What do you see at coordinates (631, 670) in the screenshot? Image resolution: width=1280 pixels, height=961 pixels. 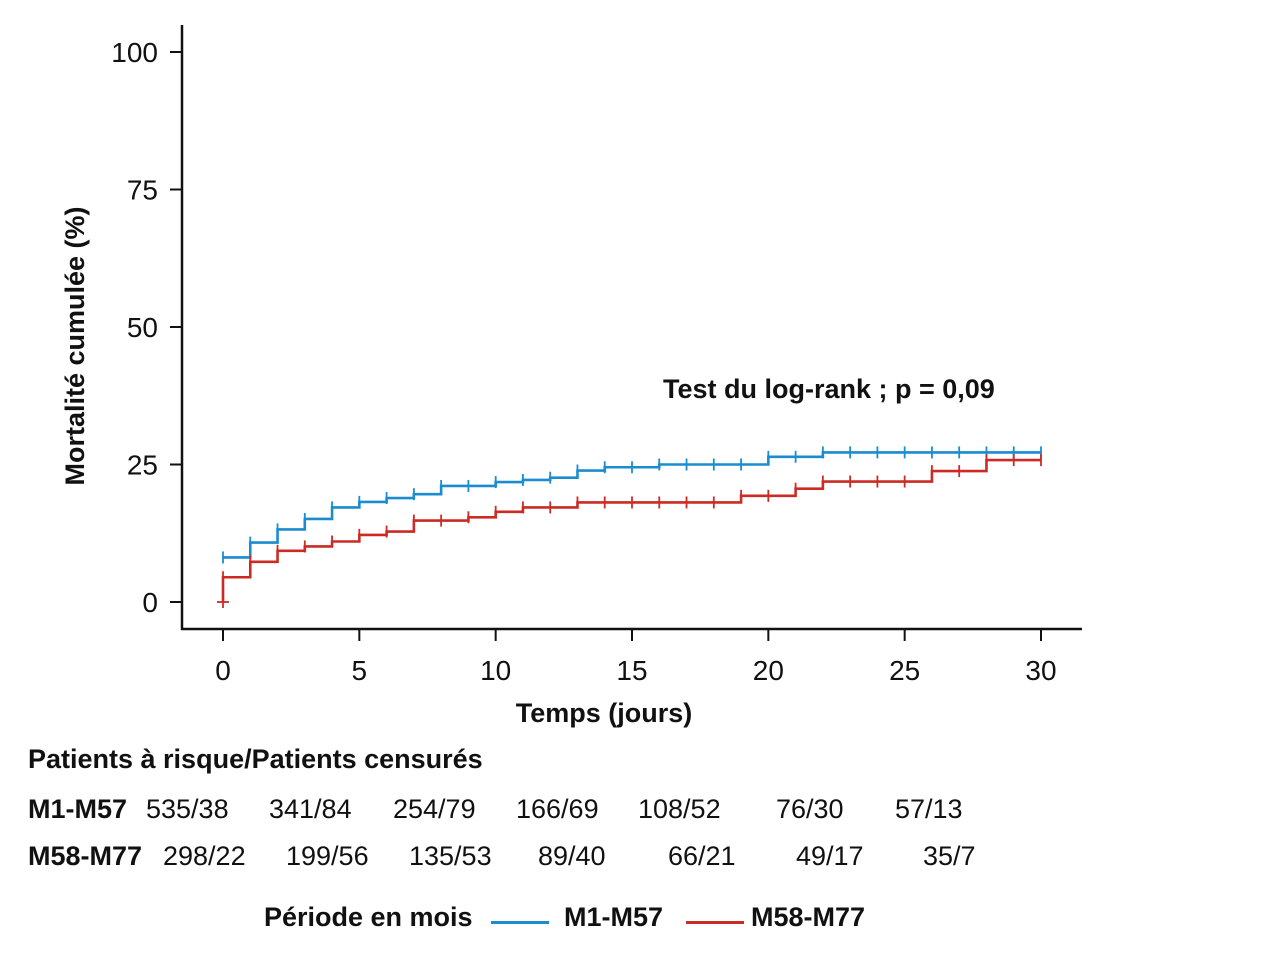 I see `x-tick-label: 15` at bounding box center [631, 670].